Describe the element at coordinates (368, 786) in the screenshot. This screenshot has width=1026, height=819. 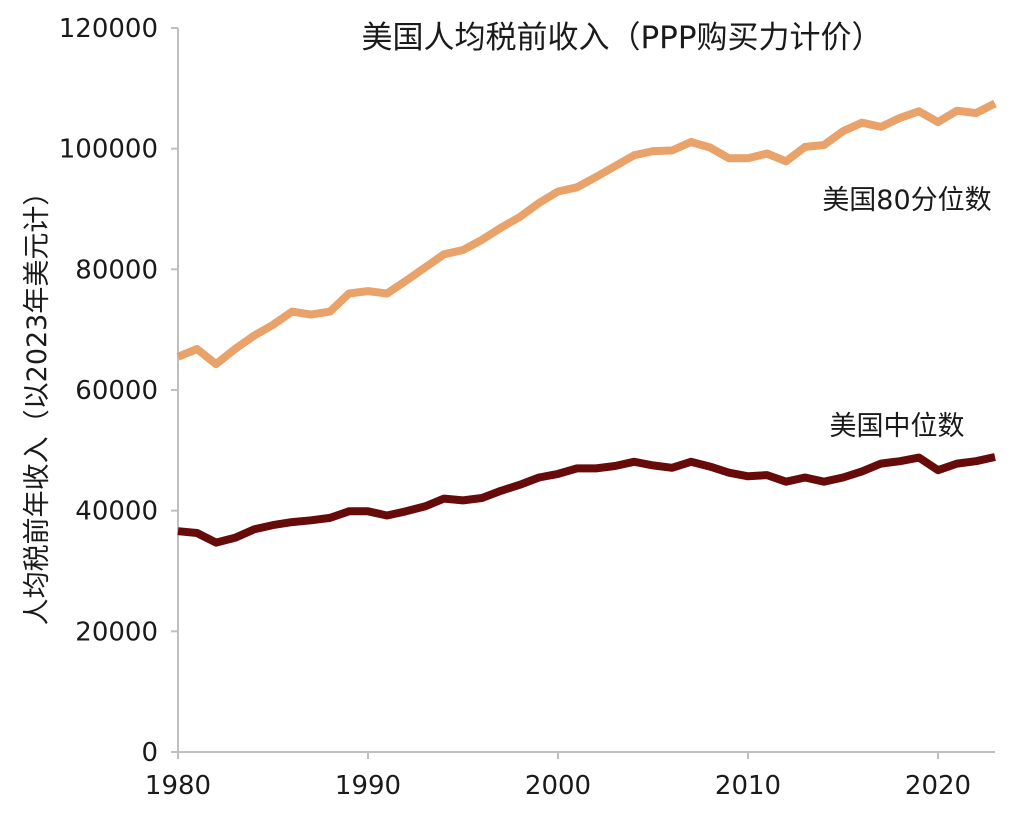
I see `x-tick-label: 1990` at that location.